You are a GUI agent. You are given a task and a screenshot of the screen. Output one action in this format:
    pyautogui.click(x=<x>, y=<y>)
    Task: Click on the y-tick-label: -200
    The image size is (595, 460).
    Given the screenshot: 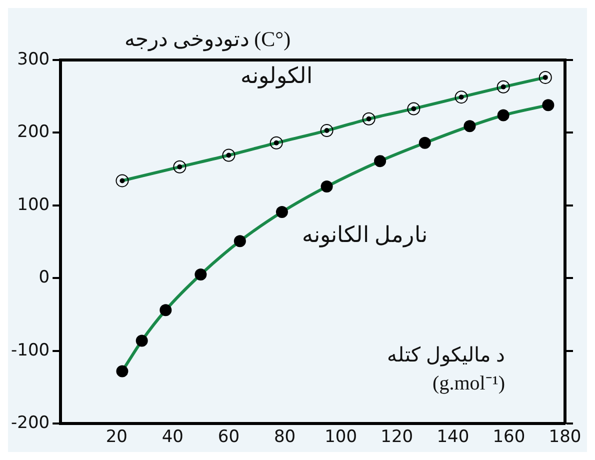 What is the action you would take?
    pyautogui.click(x=30, y=423)
    